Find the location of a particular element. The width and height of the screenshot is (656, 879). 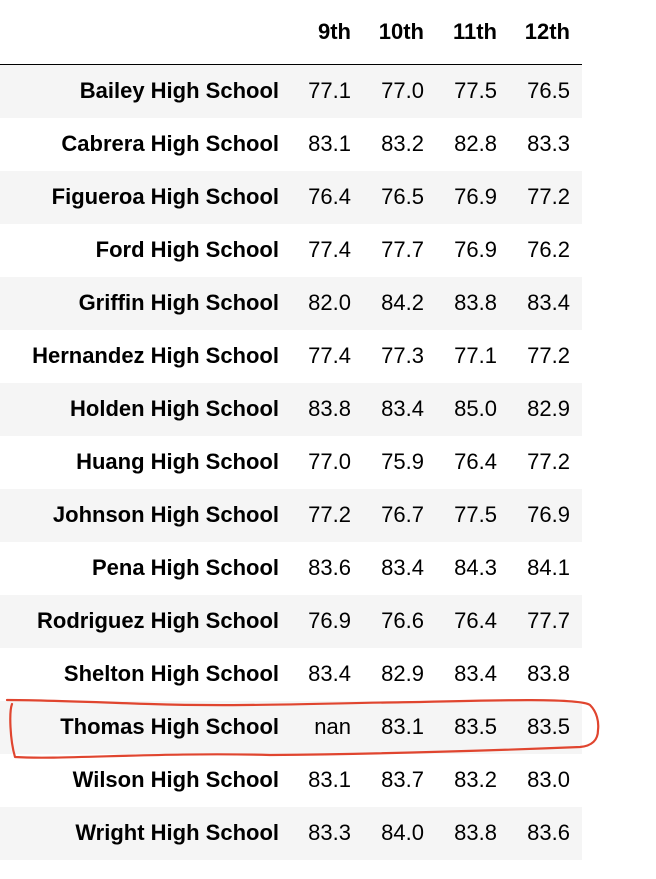

header-row: 9th 10th 11th 12th is located at coordinates (291, 32).